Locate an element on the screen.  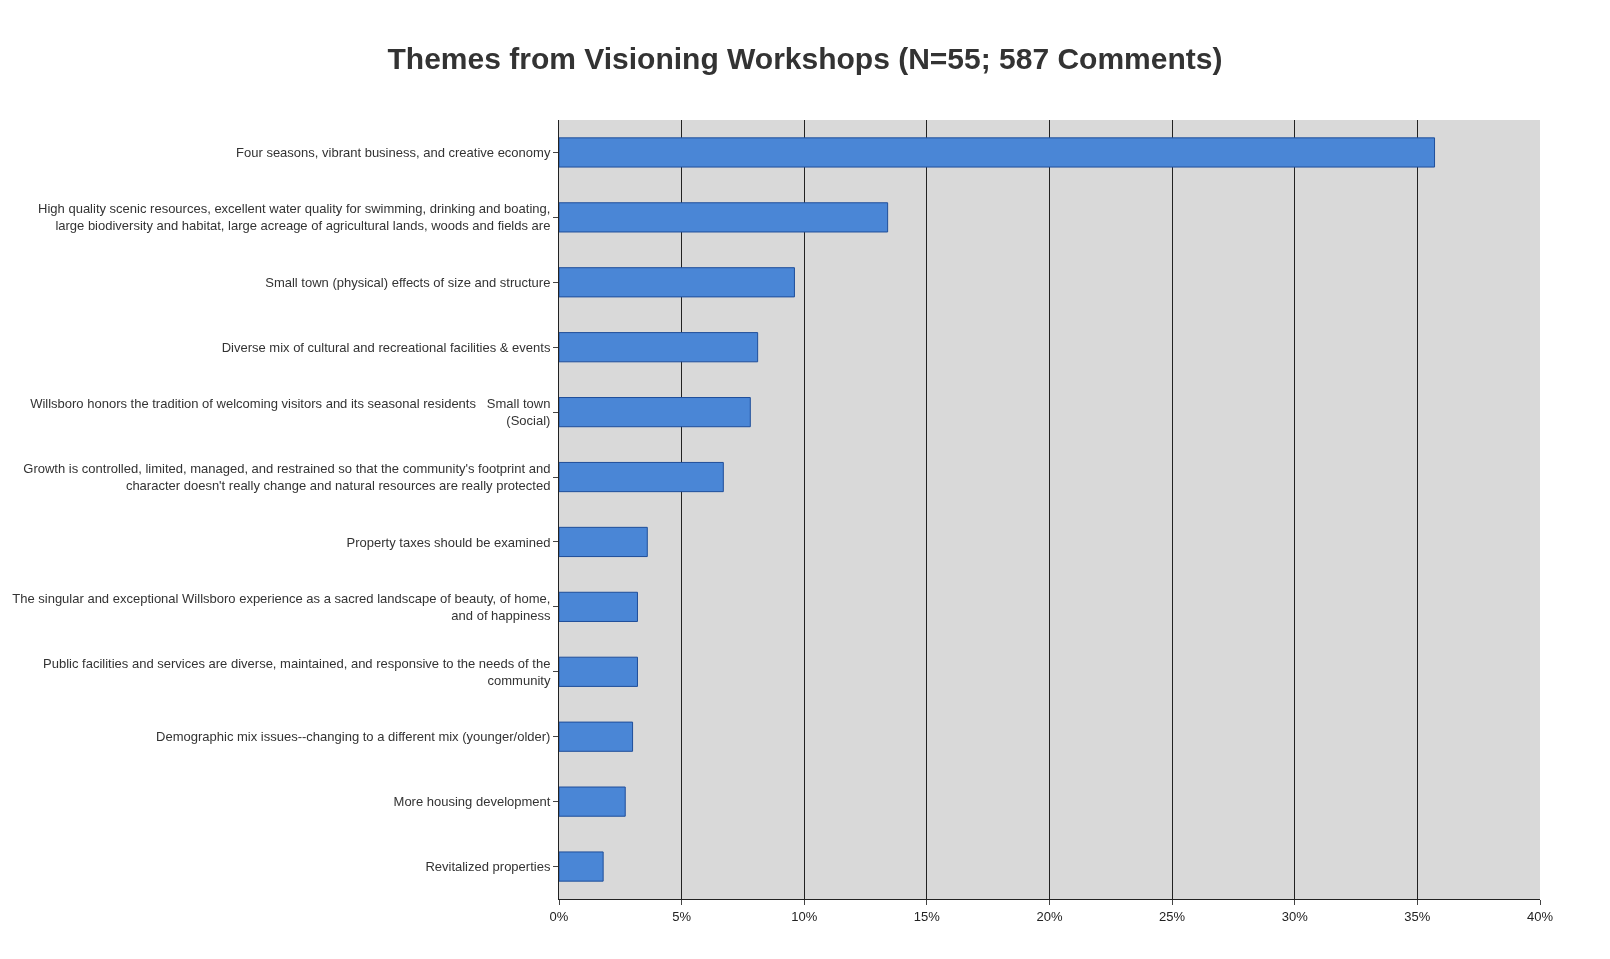
y-tick-label: More housing development is located at coordinates (472, 802).